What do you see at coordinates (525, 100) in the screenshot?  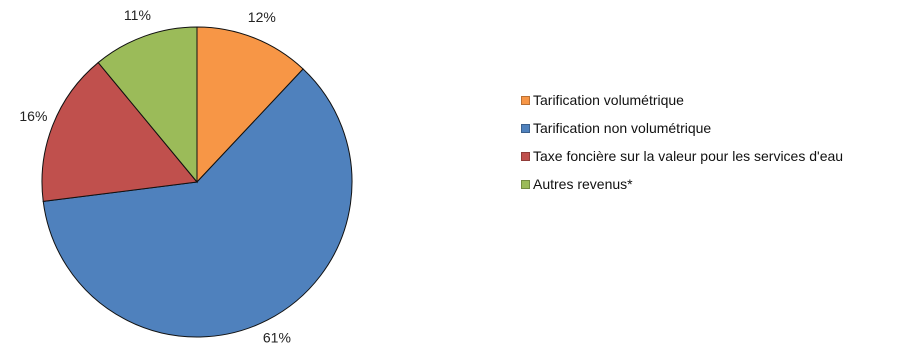 I see `legend-swatch-tarification-volumetrique` at bounding box center [525, 100].